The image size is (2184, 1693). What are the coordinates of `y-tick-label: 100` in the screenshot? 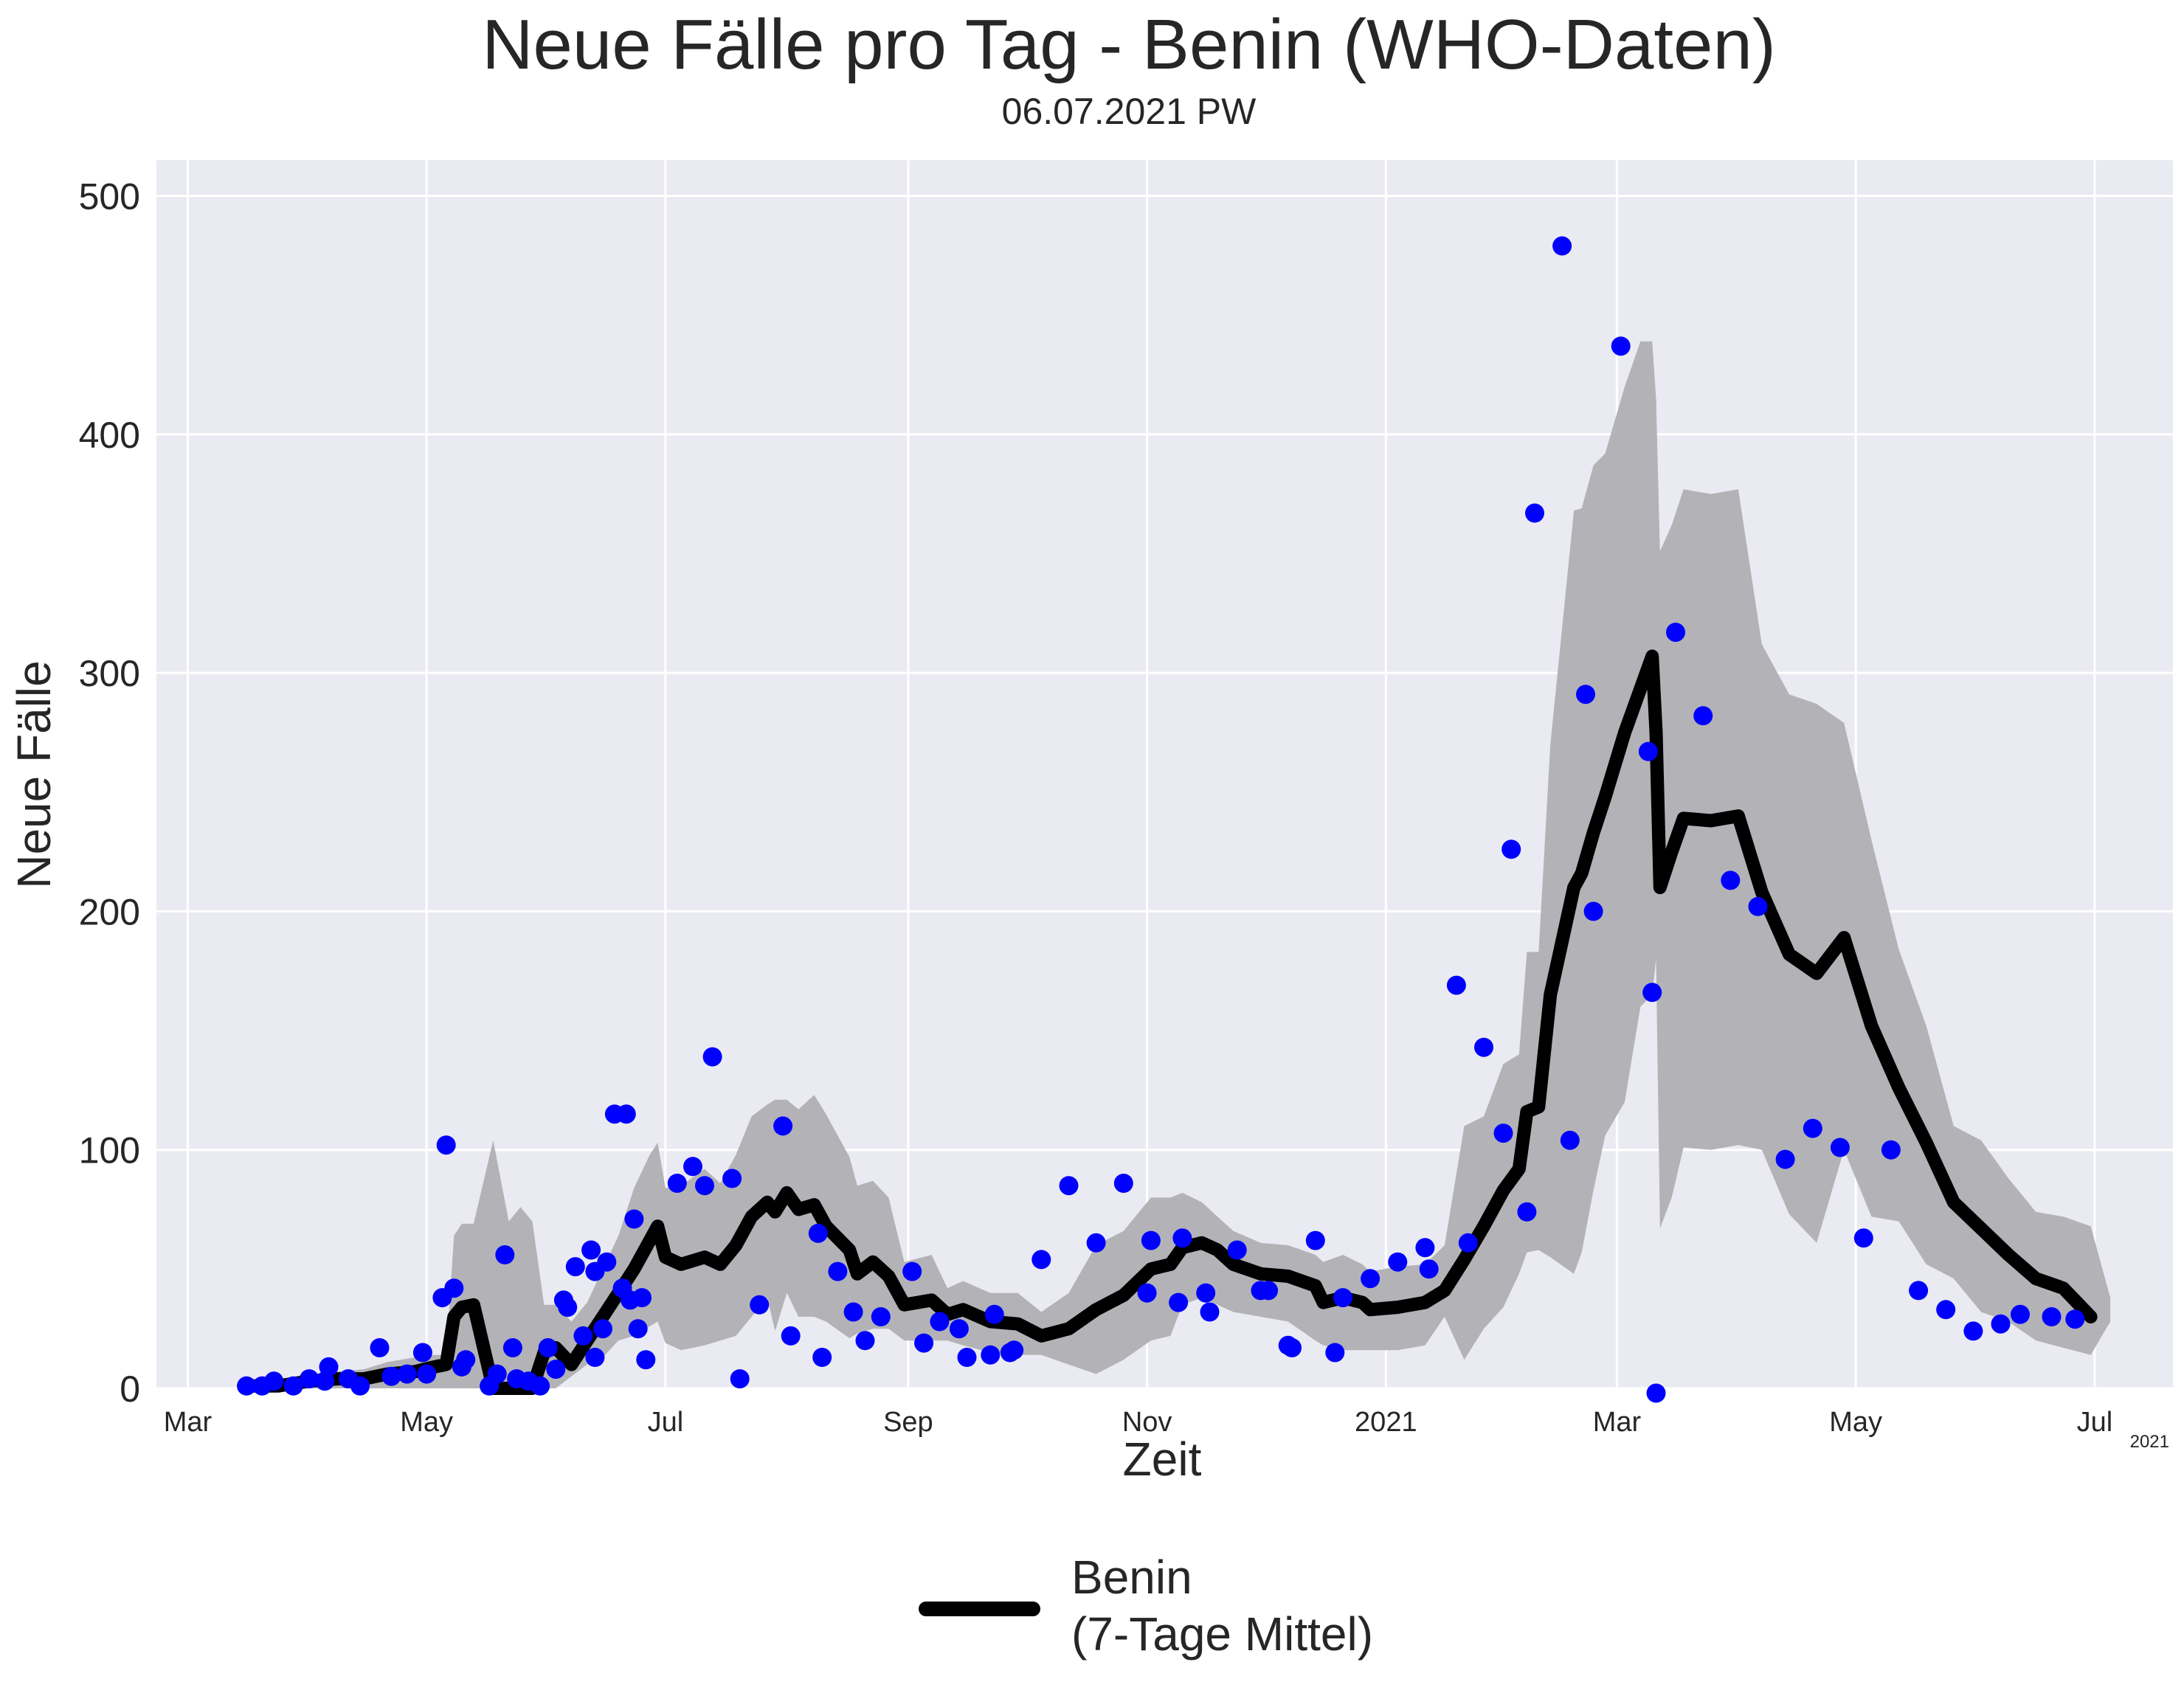 It's located at (109, 1150).